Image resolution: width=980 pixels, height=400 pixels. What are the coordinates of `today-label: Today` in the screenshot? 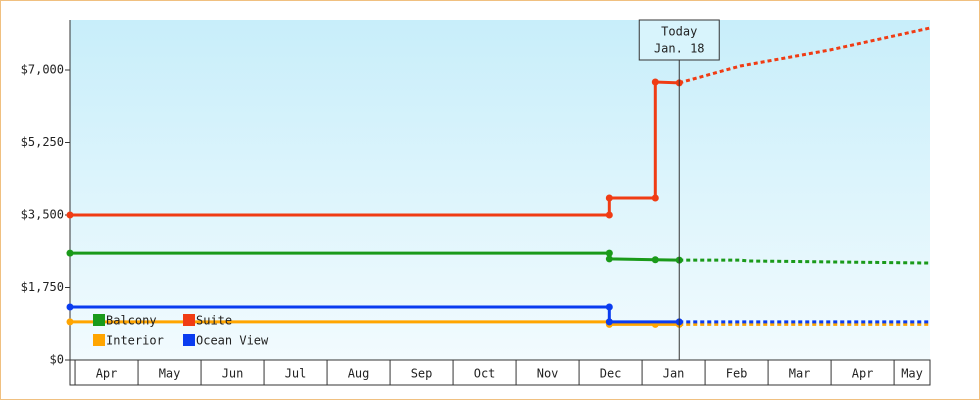 It's located at (679, 32).